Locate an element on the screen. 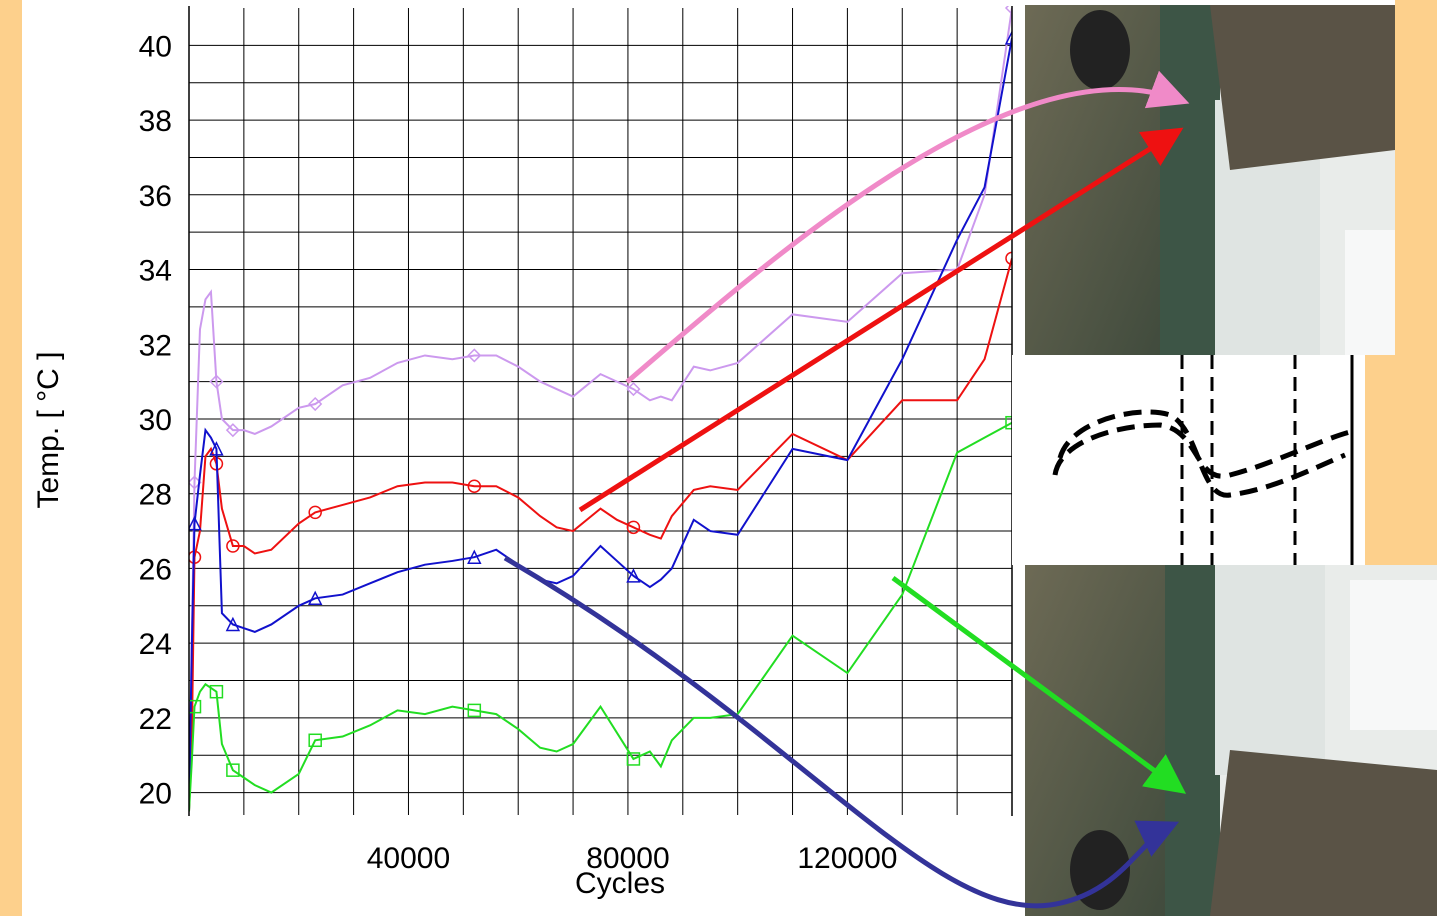 This screenshot has width=1437, height=921. diagram is located at coordinates (1224, 460).